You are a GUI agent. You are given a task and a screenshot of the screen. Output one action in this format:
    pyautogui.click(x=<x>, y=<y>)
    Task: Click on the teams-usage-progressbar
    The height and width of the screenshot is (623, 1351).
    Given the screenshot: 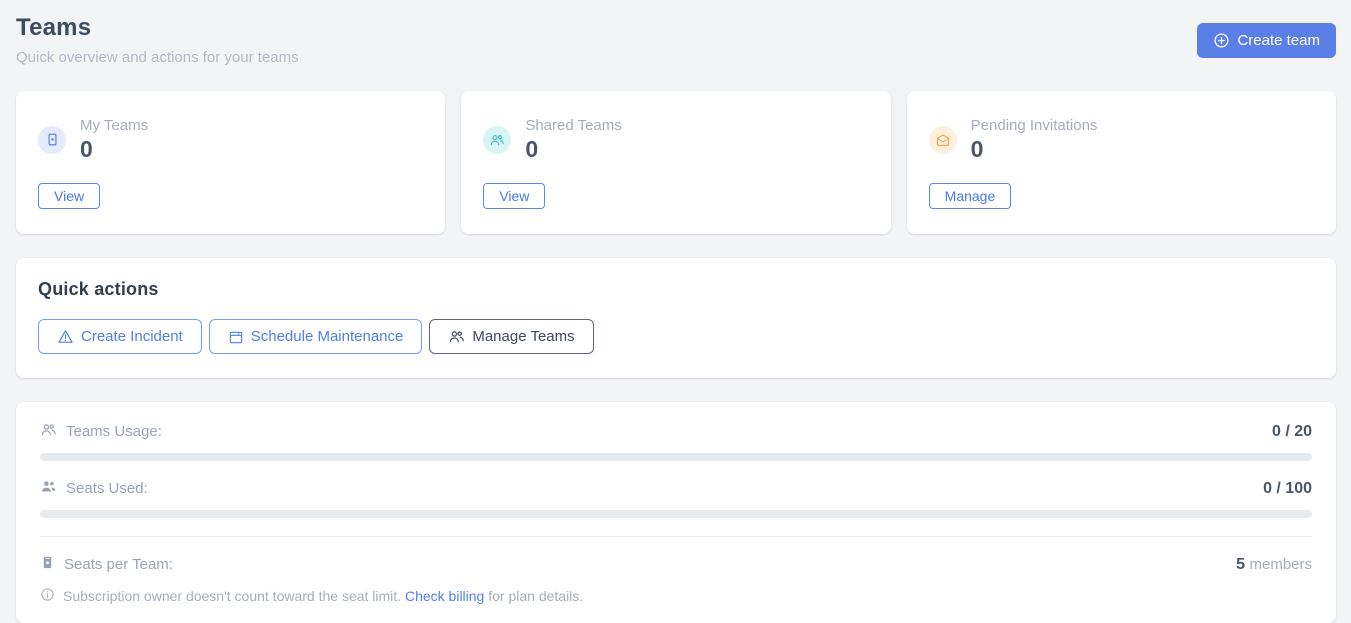 What is the action you would take?
    pyautogui.click(x=676, y=457)
    